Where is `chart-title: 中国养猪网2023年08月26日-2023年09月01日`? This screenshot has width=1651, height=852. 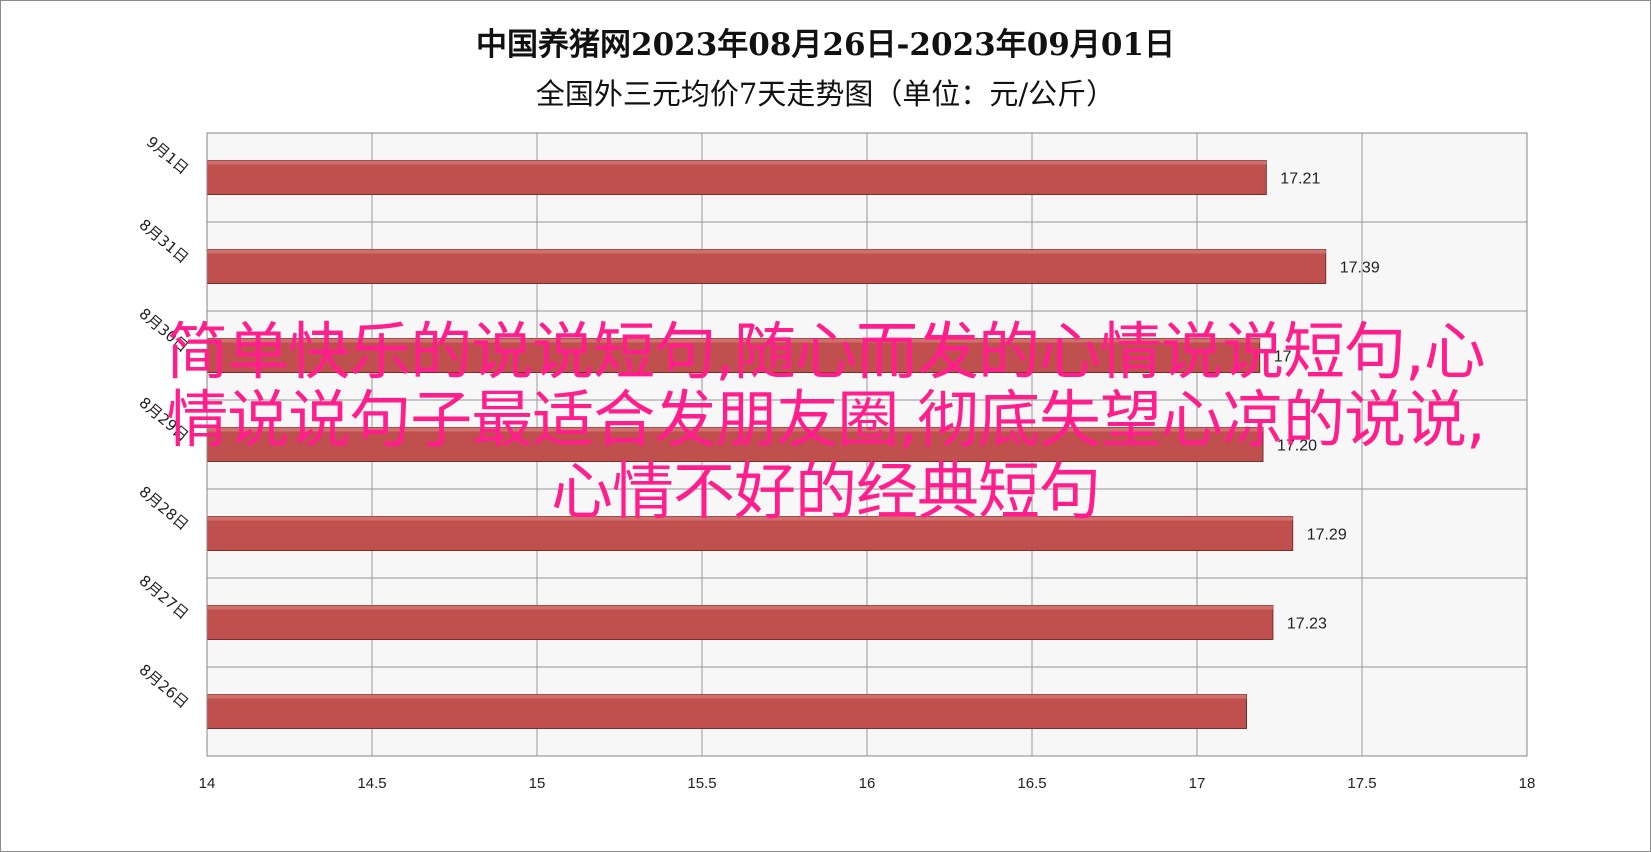
chart-title: 中国养猪网2023年08月26日-2023年09月01日 is located at coordinates (825, 45).